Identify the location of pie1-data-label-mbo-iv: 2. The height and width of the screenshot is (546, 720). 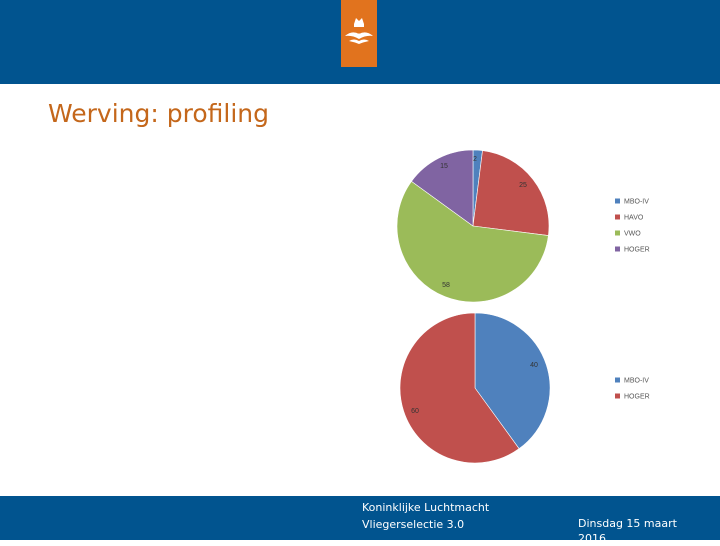
(475, 159).